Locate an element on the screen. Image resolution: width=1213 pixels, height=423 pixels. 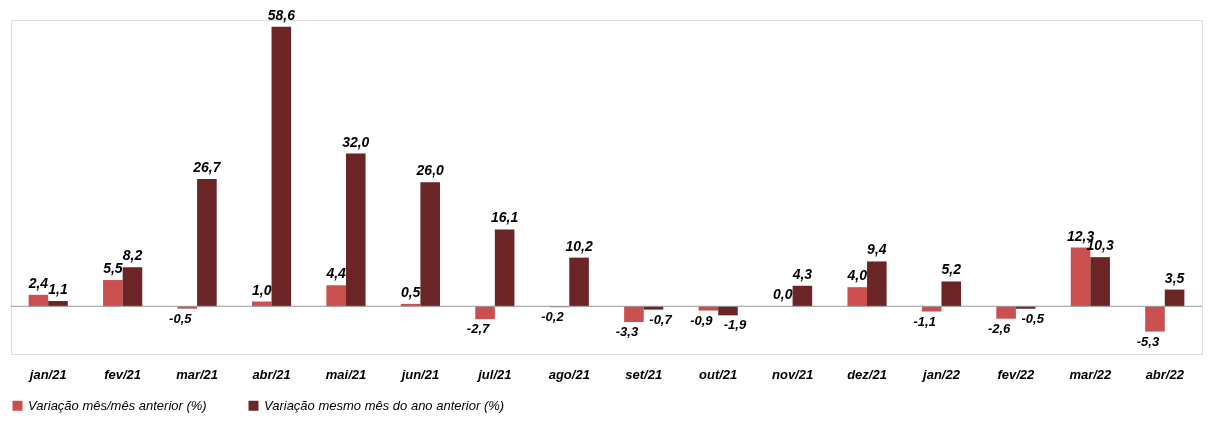
x-tick-label: jan/22 is located at coordinates (941, 374).